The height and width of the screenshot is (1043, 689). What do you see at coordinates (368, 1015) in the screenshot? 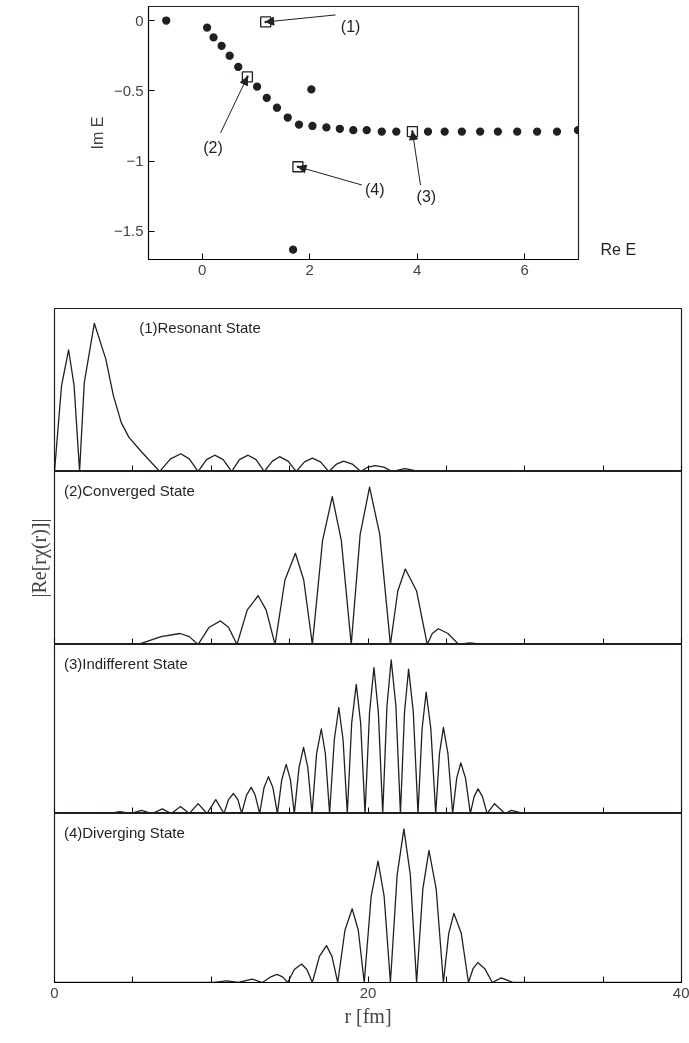
I see `x-axis-title: r [fm]` at bounding box center [368, 1015].